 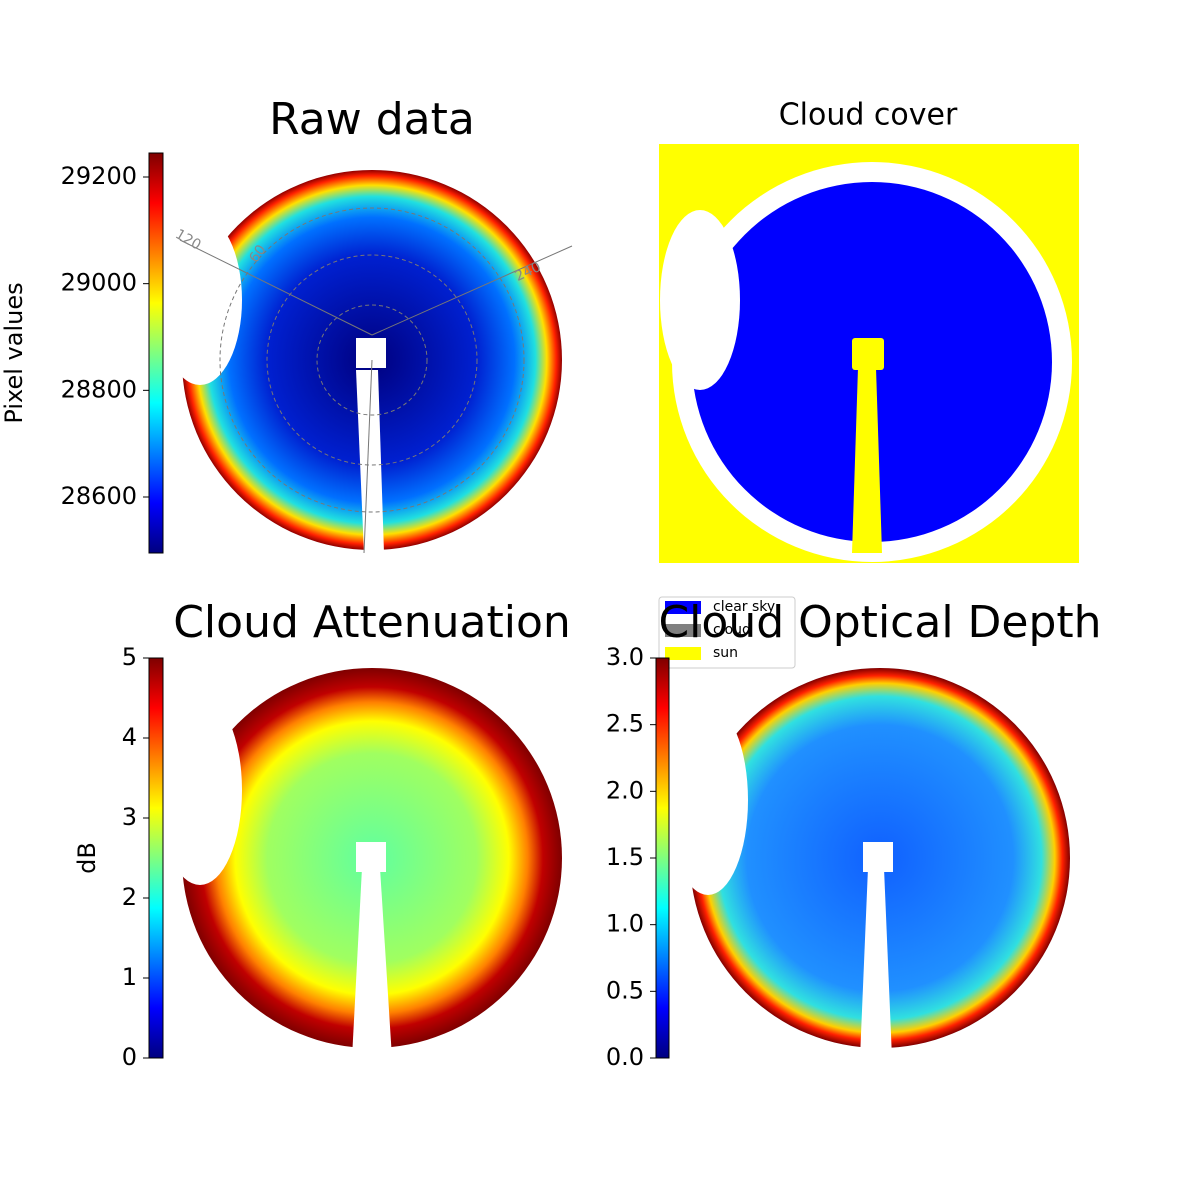 I want to click on colorbar-tick-label: 4, so click(x=129, y=737).